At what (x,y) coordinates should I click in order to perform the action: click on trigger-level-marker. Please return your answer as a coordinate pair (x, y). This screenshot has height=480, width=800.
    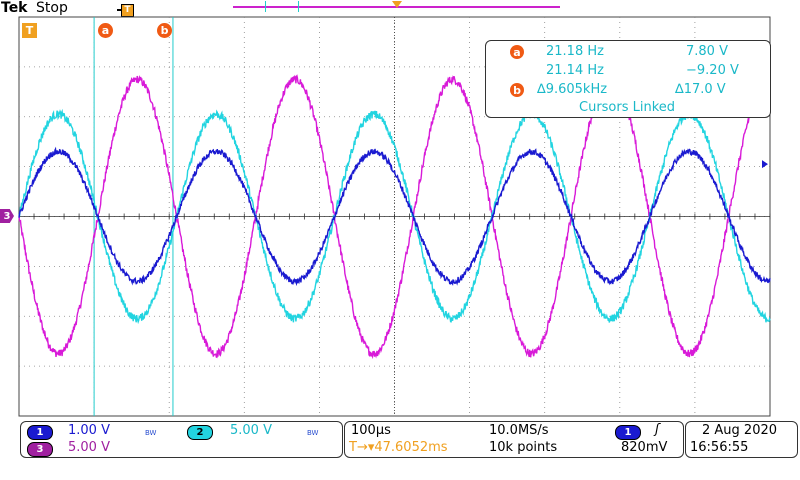
    Looking at the image, I should click on (765, 164).